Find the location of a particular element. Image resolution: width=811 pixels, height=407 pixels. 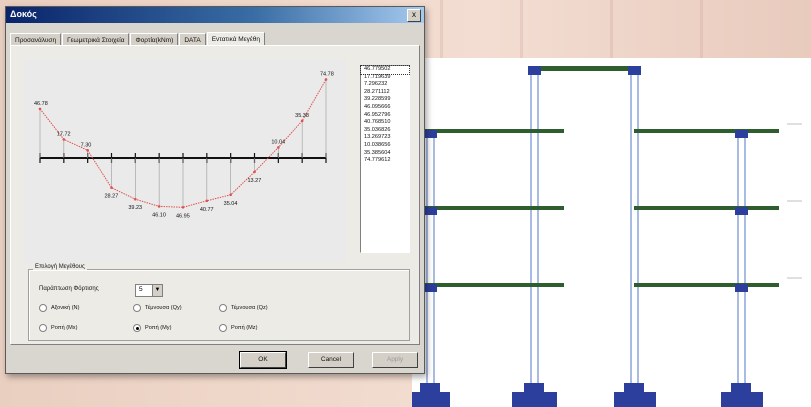

load-position-label: Παράπτωση Φόρτισης is located at coordinates (69, 289).